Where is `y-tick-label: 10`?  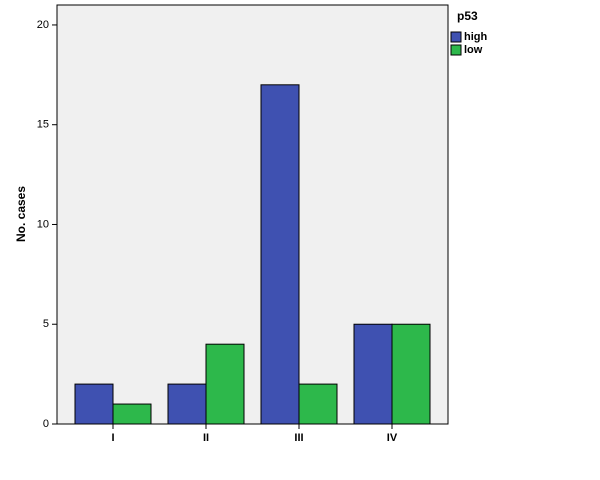 y-tick-label: 10 is located at coordinates (43, 224).